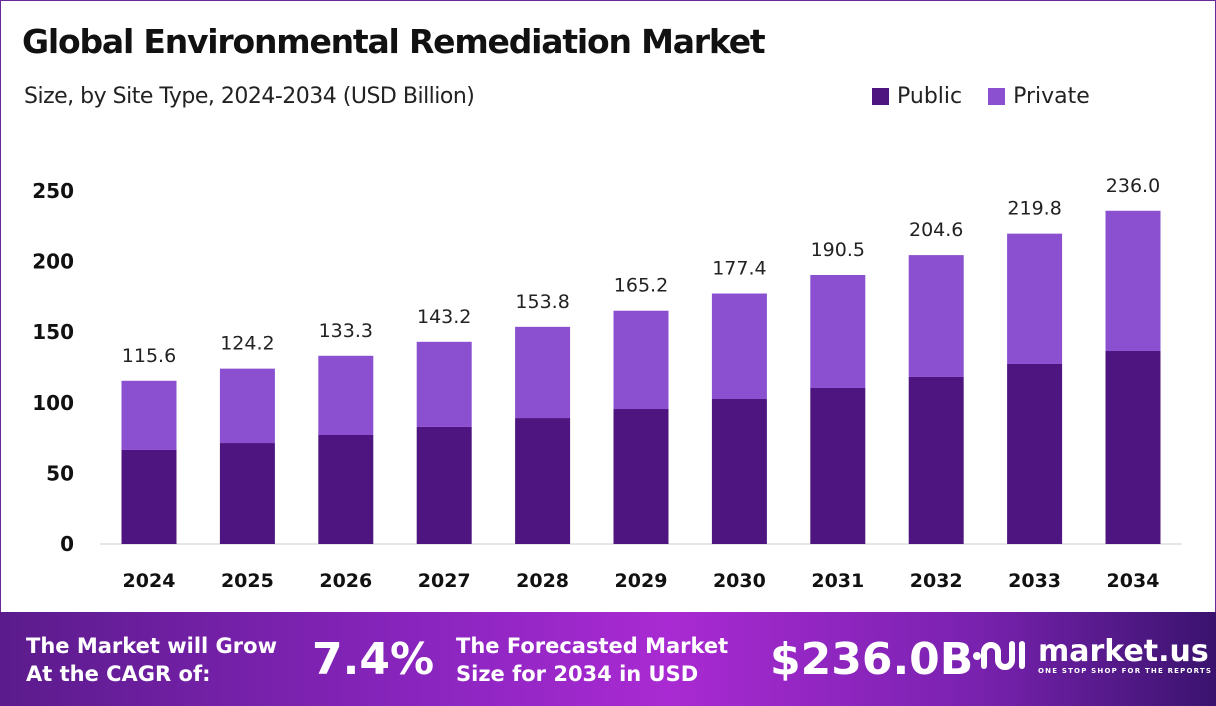 The height and width of the screenshot is (706, 1216). I want to click on x-tick-label: 2030, so click(739, 581).